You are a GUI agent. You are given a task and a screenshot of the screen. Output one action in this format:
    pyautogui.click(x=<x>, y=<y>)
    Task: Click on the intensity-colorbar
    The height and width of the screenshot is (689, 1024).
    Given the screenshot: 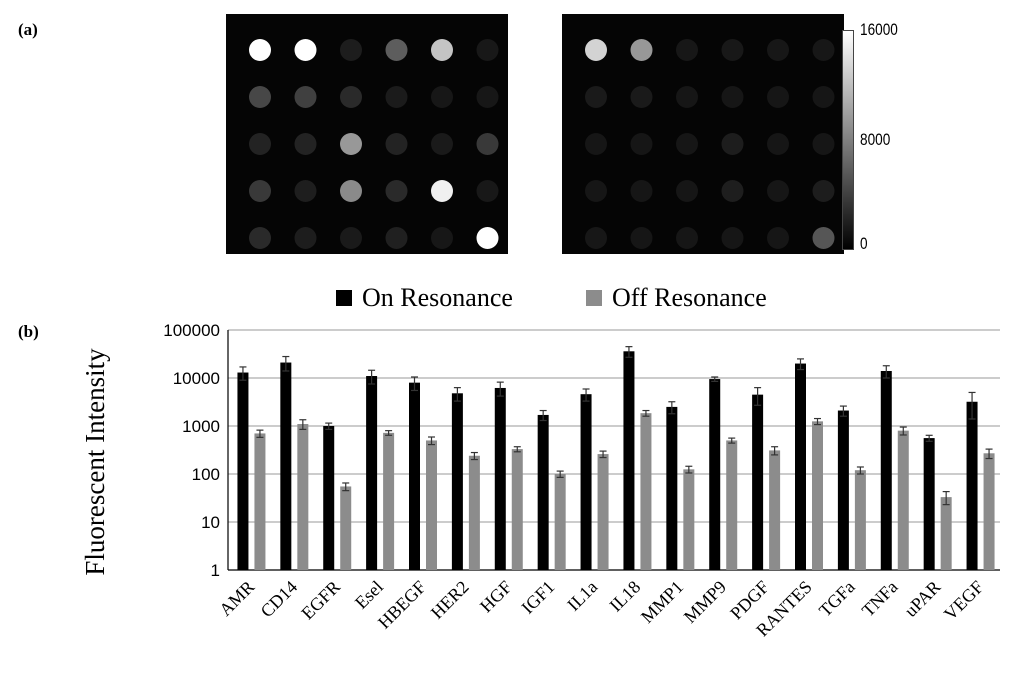 What is the action you would take?
    pyautogui.click(x=848, y=140)
    